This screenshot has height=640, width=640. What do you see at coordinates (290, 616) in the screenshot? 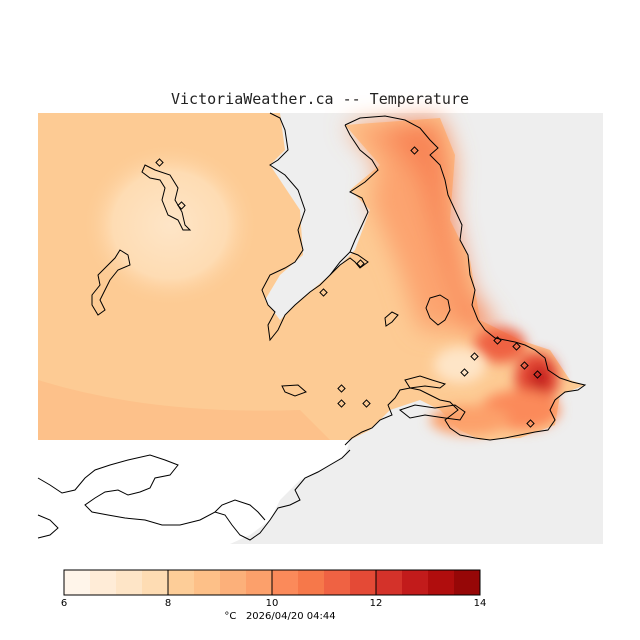
I see `timestamp: 2026/04/20 04:44` at bounding box center [290, 616].